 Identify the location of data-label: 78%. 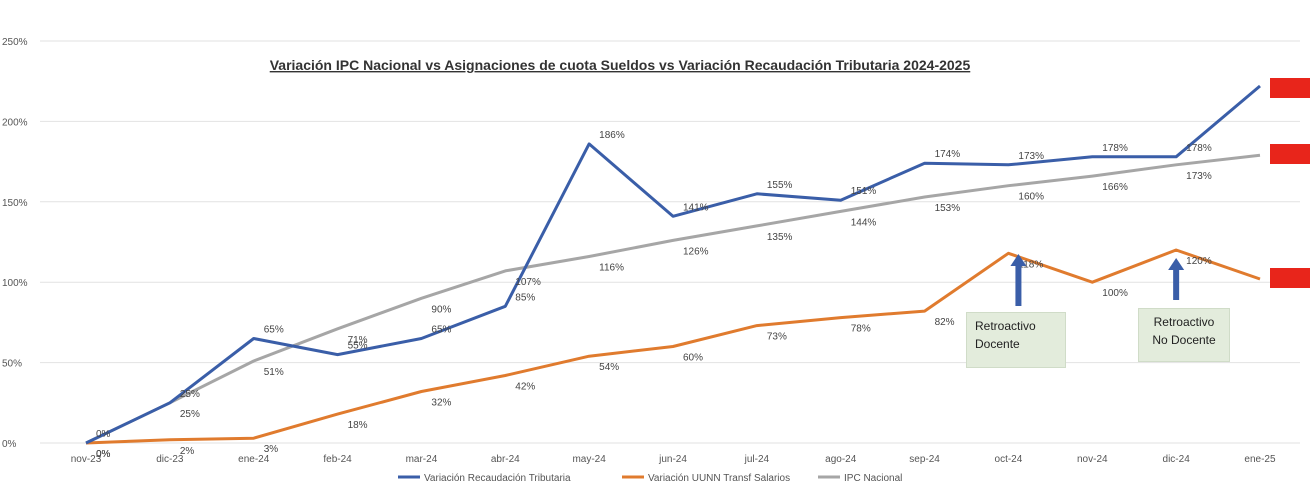
(861, 329).